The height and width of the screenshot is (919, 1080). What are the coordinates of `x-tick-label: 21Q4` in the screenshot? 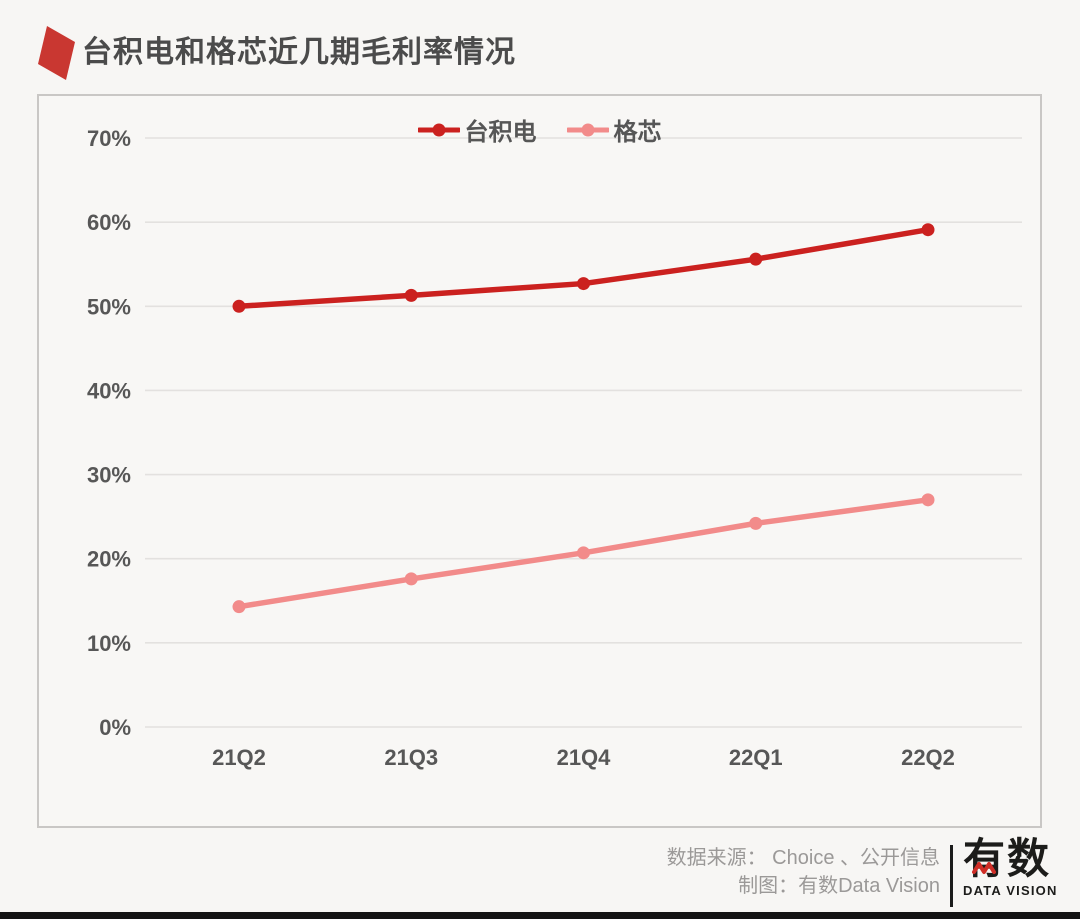 It's located at (584, 757).